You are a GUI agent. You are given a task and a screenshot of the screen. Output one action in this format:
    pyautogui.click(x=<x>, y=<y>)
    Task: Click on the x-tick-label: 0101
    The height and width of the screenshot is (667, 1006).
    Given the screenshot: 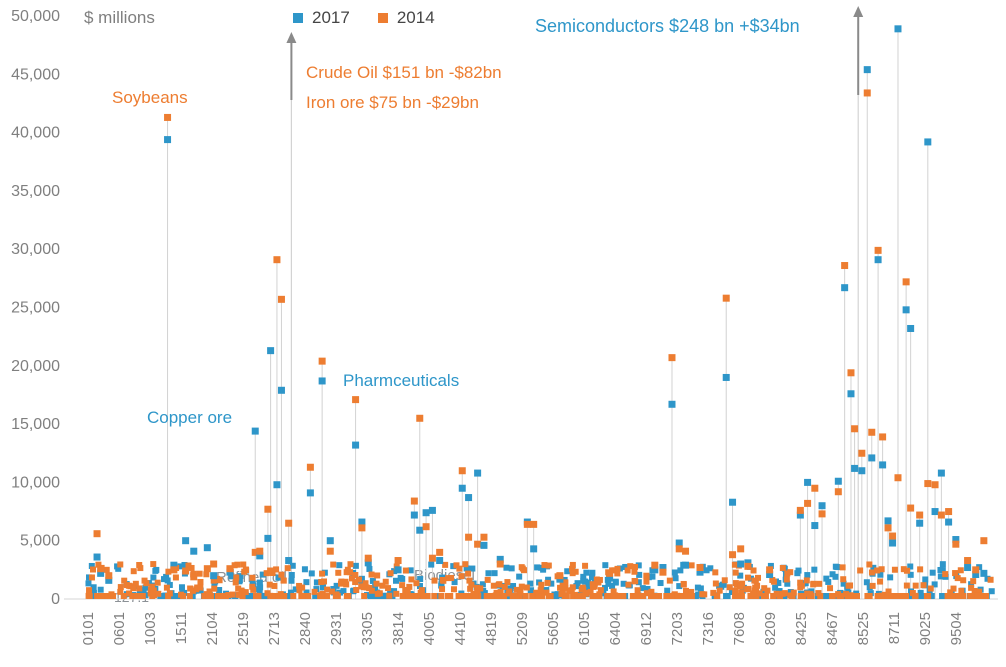 What is the action you would take?
    pyautogui.click(x=88, y=628)
    